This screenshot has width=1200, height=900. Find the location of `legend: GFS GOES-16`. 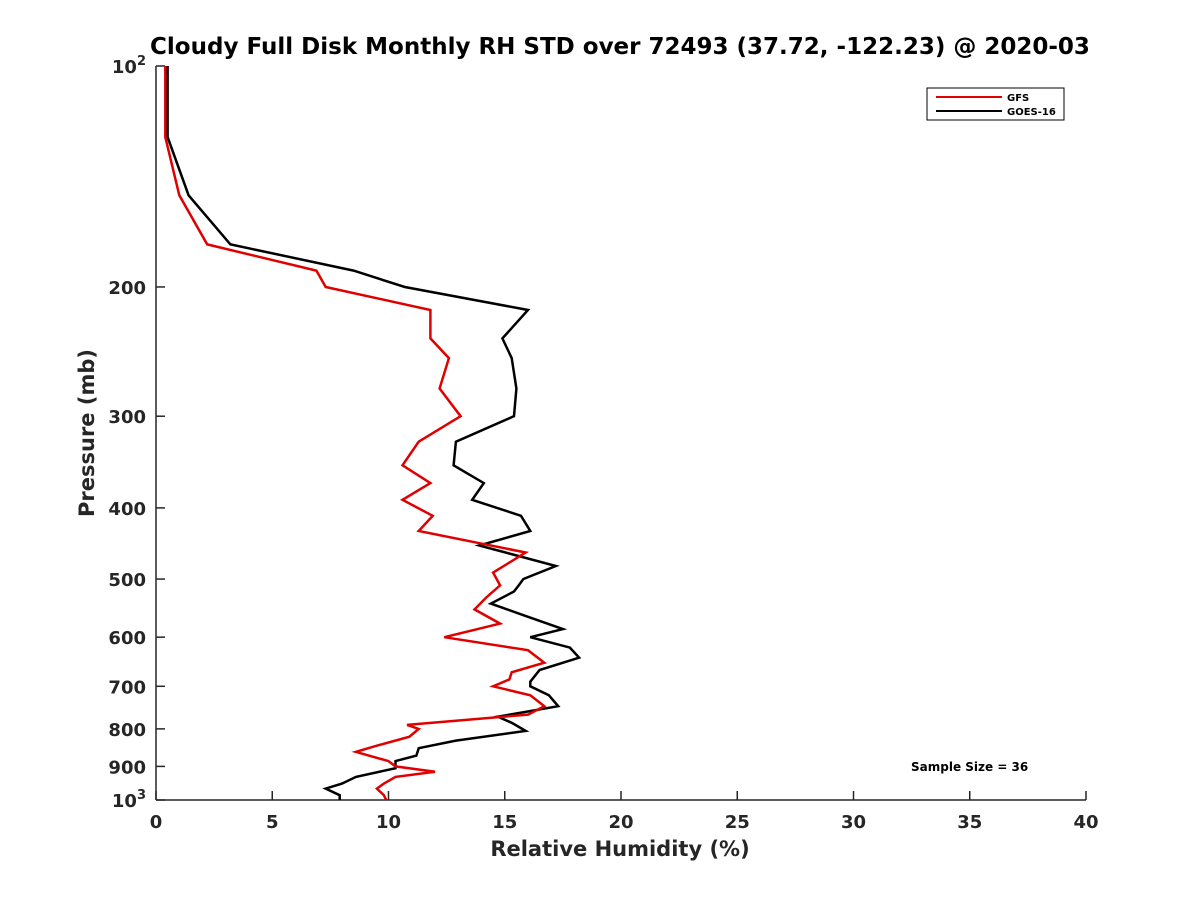

legend: GFS GOES-16 is located at coordinates (995, 104).